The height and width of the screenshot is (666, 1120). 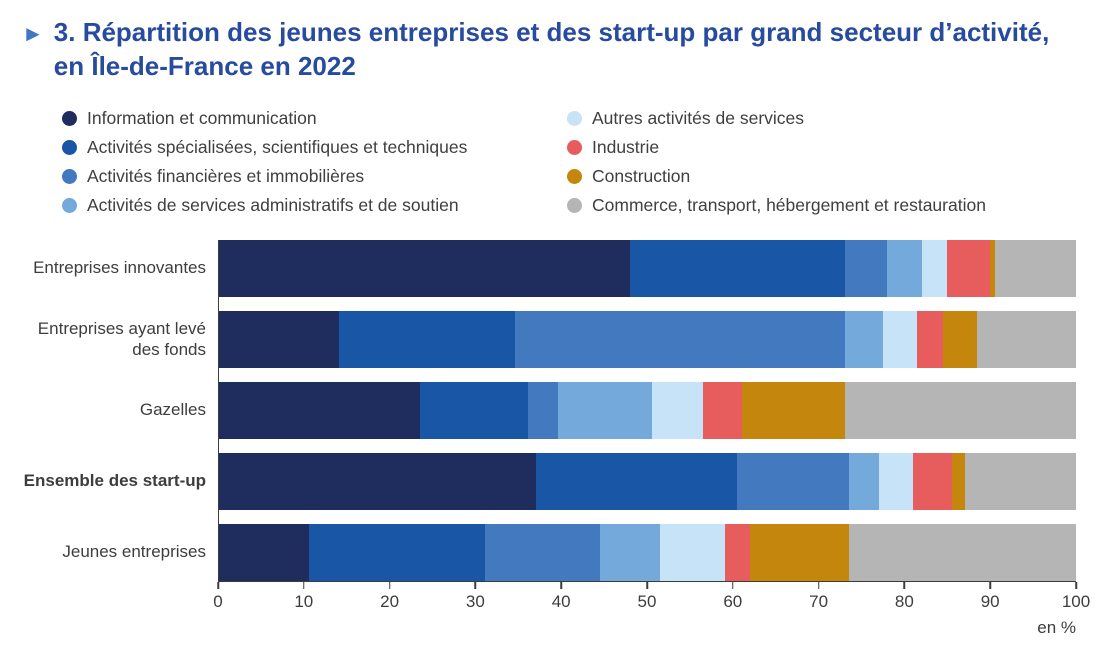 What do you see at coordinates (819, 601) in the screenshot?
I see `axis-tick-label: 70` at bounding box center [819, 601].